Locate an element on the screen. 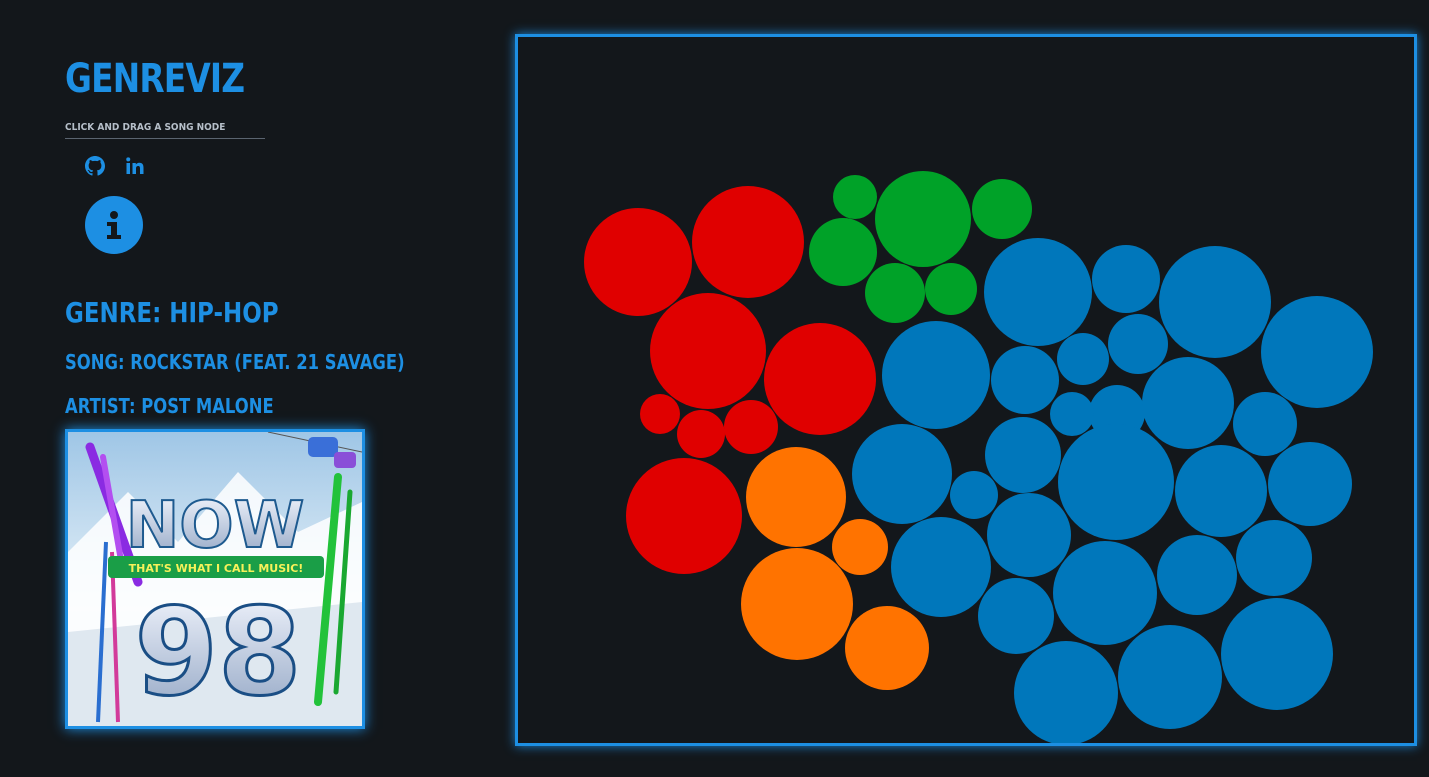 The image size is (1429, 777). svg-text: 98 is located at coordinates (218, 653).